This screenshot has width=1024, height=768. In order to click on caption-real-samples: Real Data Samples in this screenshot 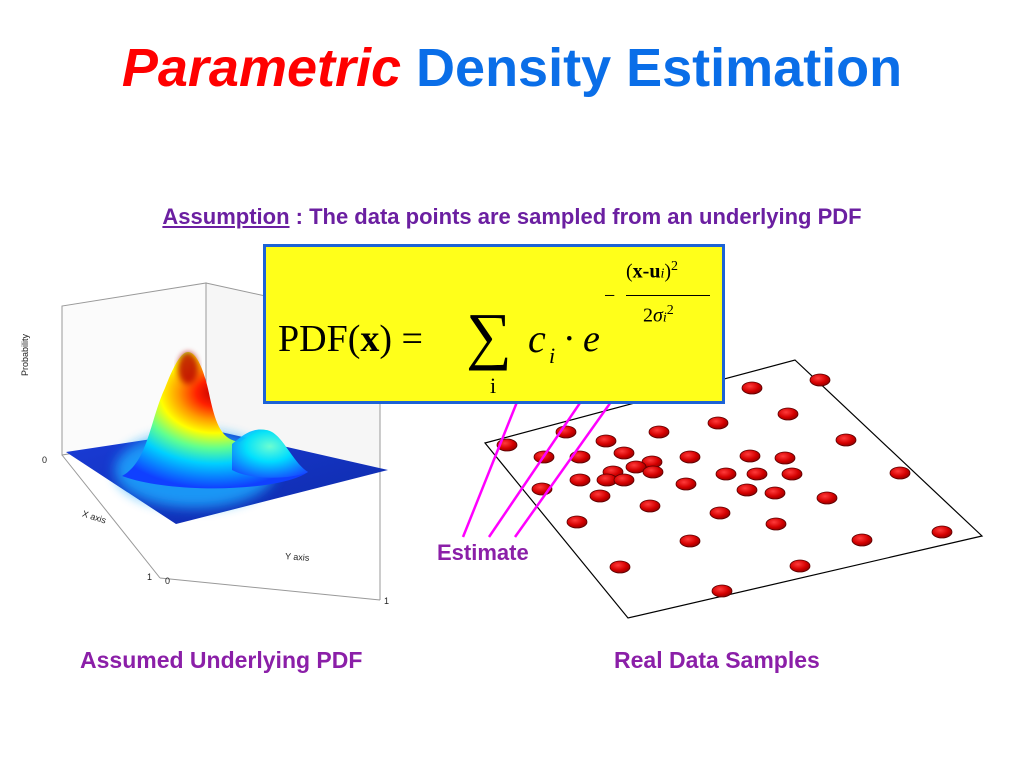, I will do `click(717, 660)`.